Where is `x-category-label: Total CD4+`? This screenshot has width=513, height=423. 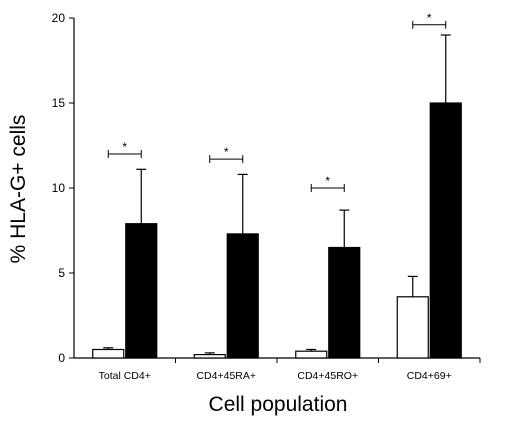
x-category-label: Total CD4+ is located at coordinates (125, 376).